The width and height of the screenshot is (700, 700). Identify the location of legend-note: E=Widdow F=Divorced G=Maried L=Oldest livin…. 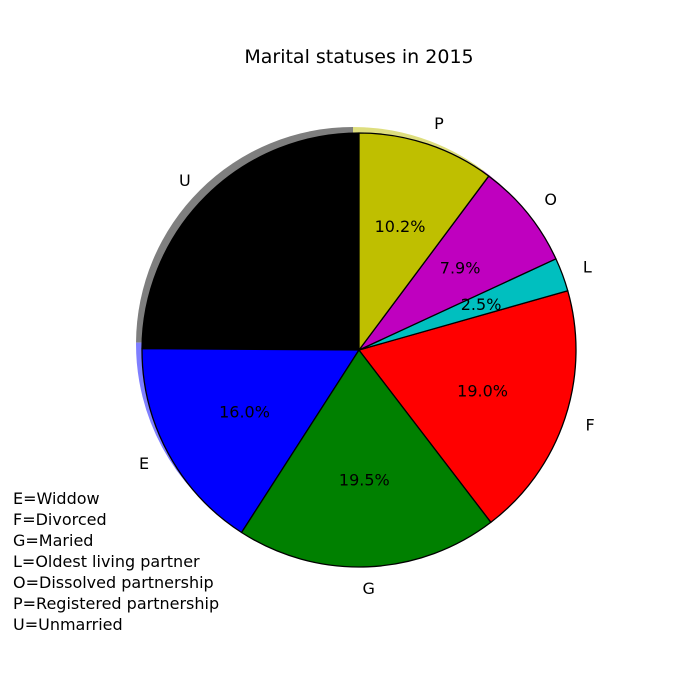
(116, 561).